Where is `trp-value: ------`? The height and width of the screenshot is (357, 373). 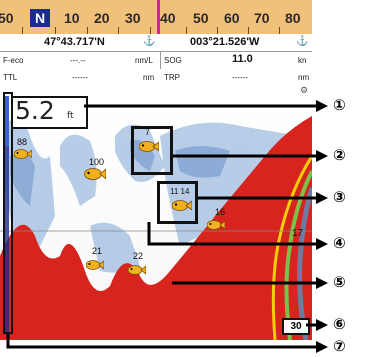 trp-value: ------ is located at coordinates (240, 77).